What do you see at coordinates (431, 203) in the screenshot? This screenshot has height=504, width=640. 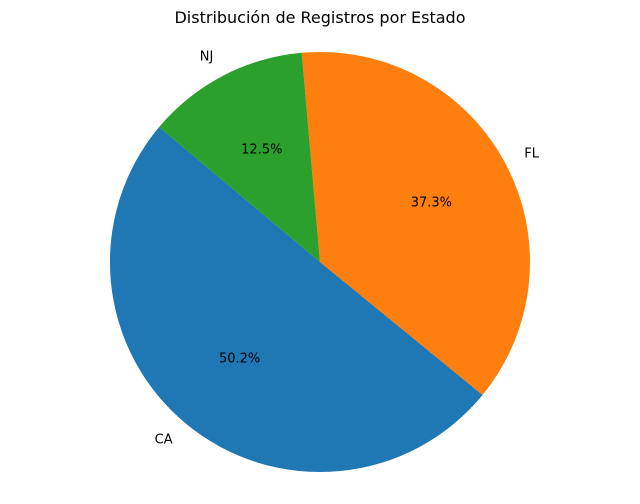 I see `pie-percent-fl: 37.3%` at bounding box center [431, 203].